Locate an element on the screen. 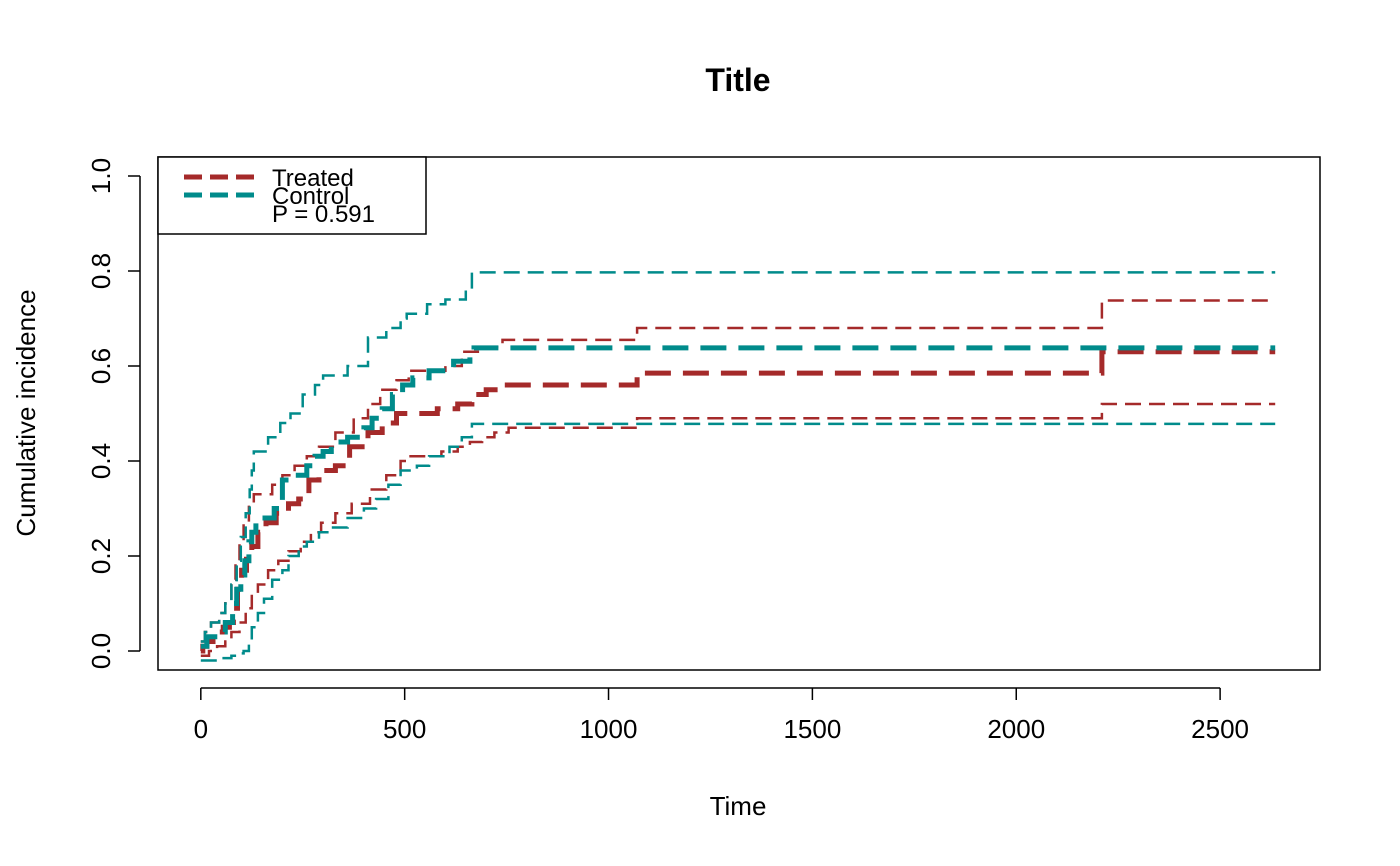 This screenshot has width=1400, height=866. legend-p-value: P = 0.591 is located at coordinates (323, 214).